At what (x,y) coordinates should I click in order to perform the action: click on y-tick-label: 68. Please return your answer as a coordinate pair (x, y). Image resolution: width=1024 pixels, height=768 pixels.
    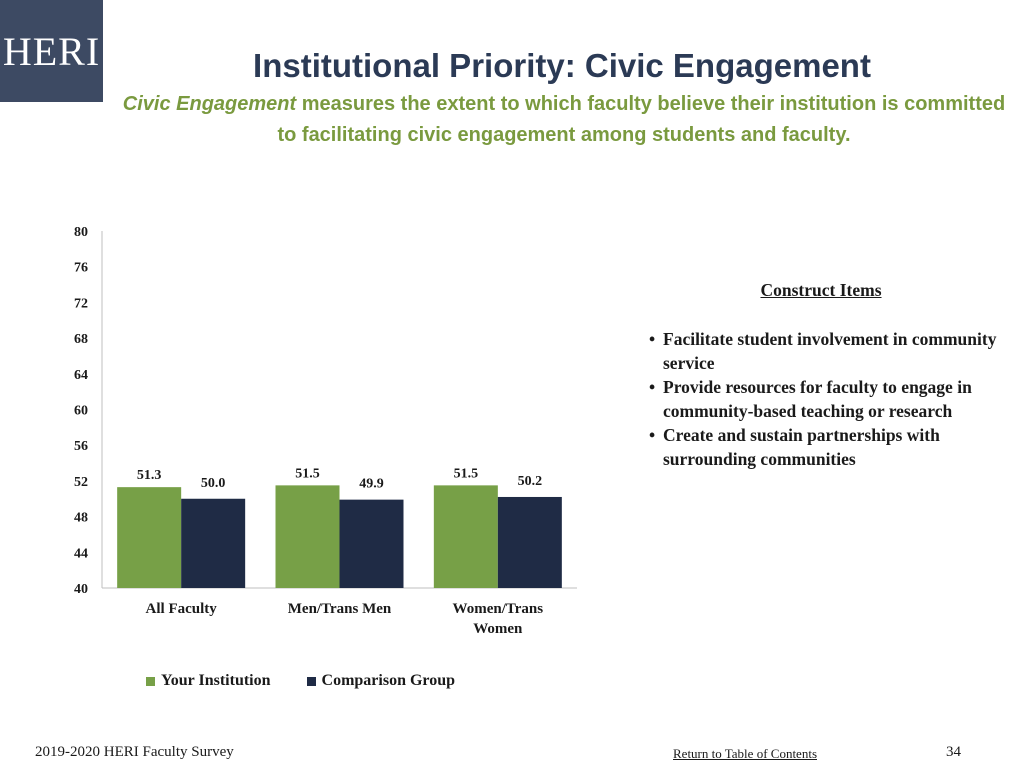
    Looking at the image, I should click on (81, 339).